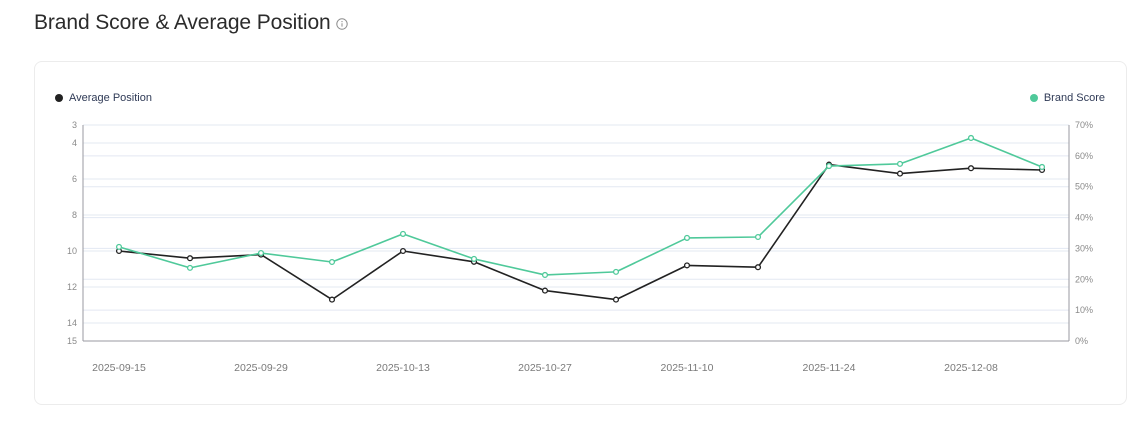  What do you see at coordinates (72, 323) in the screenshot?
I see `left-axis-tick: 14` at bounding box center [72, 323].